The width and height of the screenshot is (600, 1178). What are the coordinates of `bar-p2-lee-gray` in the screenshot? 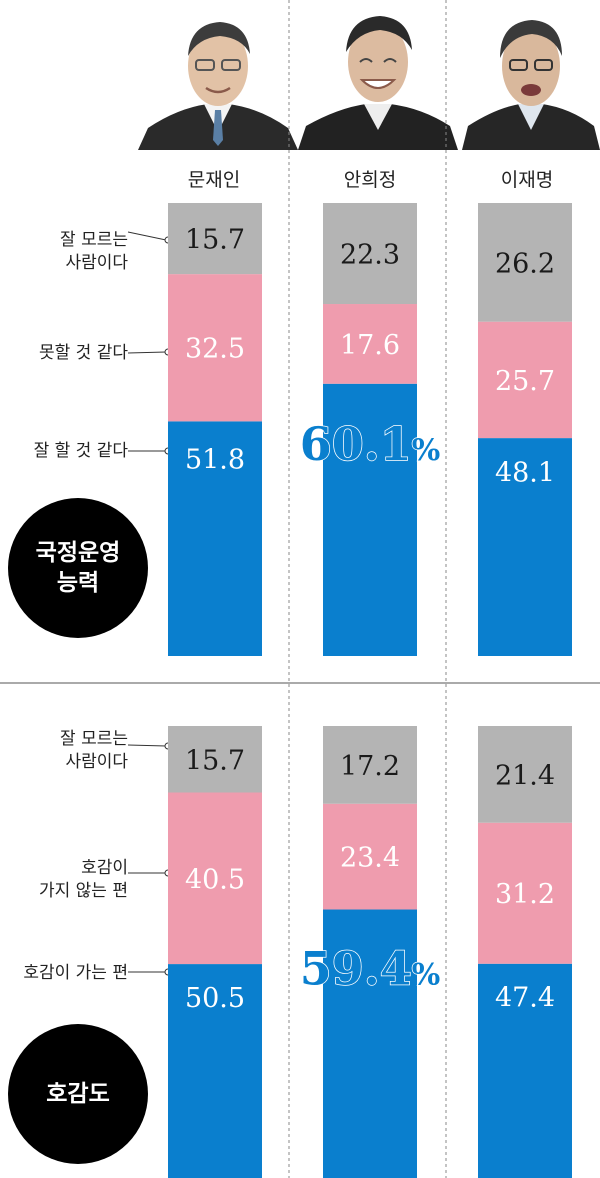 It's located at (525, 774).